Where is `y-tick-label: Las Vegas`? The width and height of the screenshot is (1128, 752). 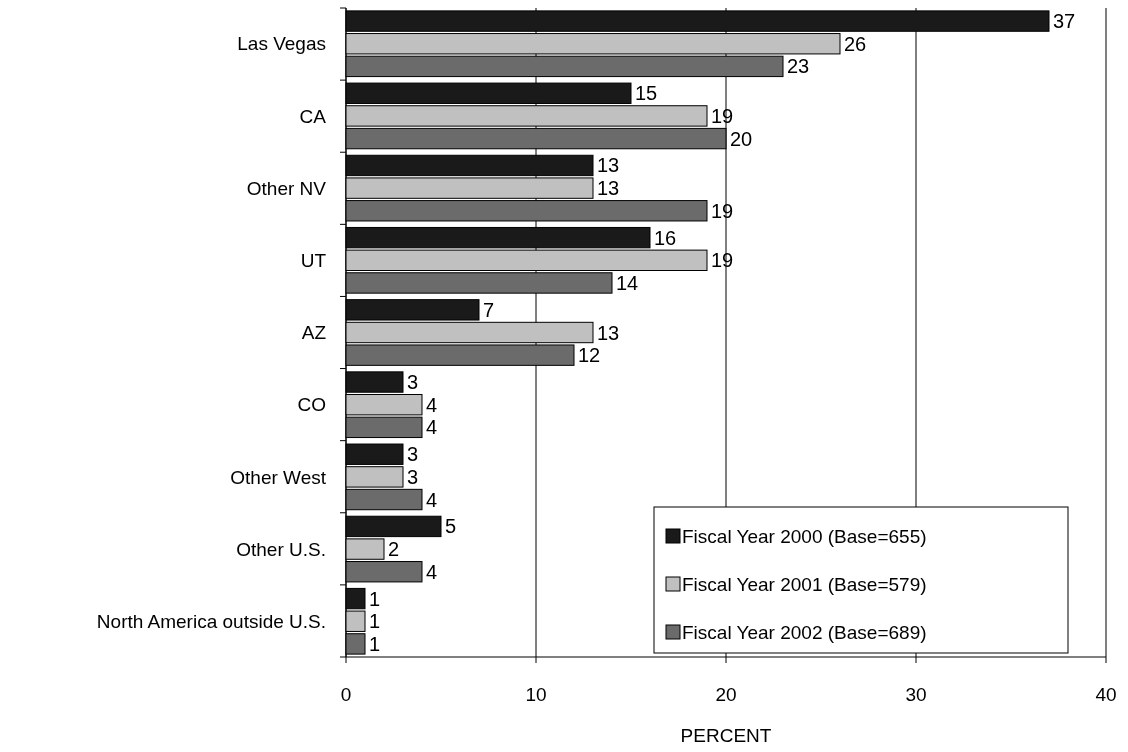 y-tick-label: Las Vegas is located at coordinates (281, 44).